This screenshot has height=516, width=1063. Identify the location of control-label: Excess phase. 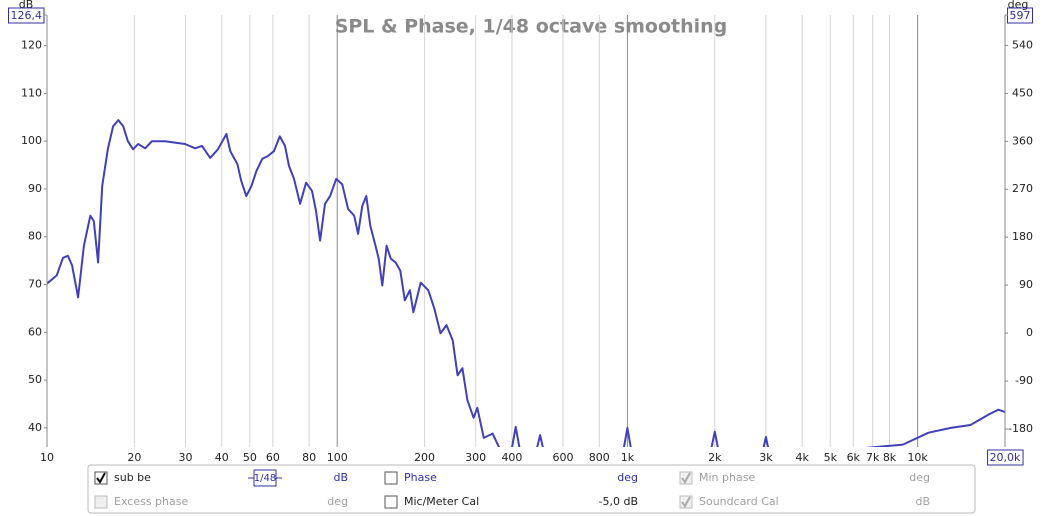
(151, 501).